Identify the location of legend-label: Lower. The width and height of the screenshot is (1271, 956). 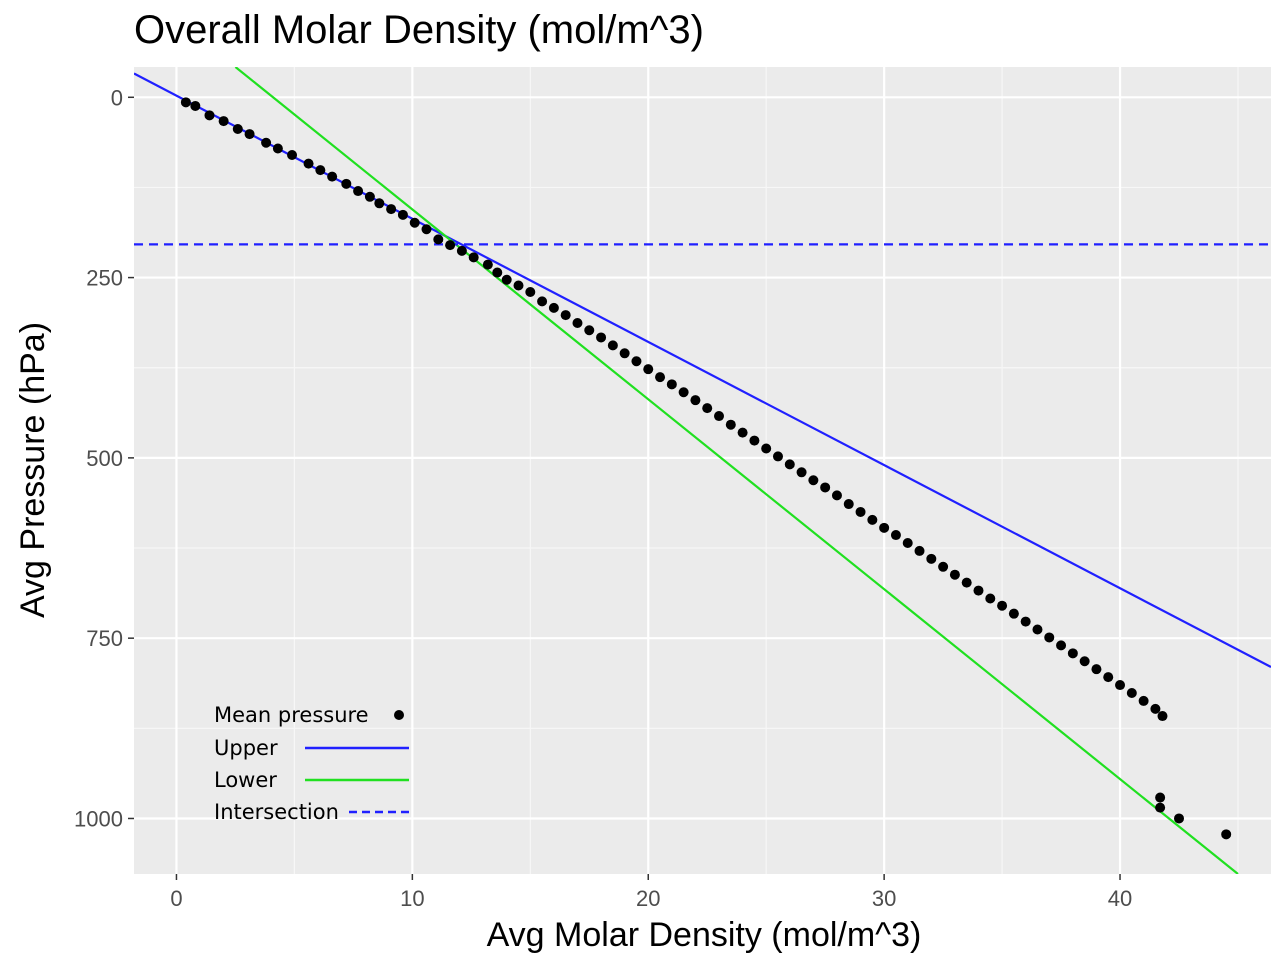
(245, 780).